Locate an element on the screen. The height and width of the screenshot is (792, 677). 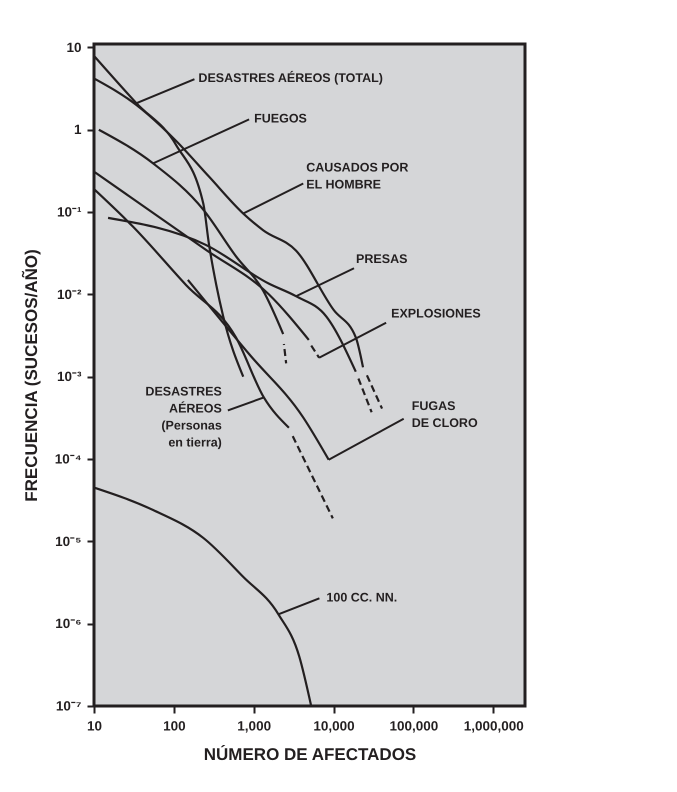
x-tick-label: 100 is located at coordinates (174, 726).